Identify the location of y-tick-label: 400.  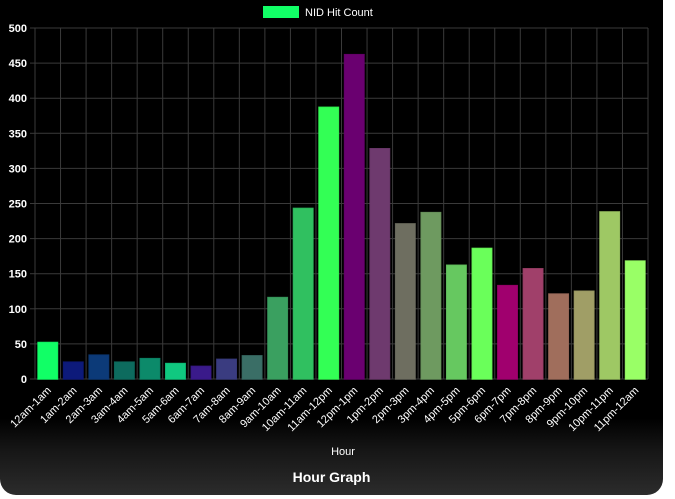
(18, 99).